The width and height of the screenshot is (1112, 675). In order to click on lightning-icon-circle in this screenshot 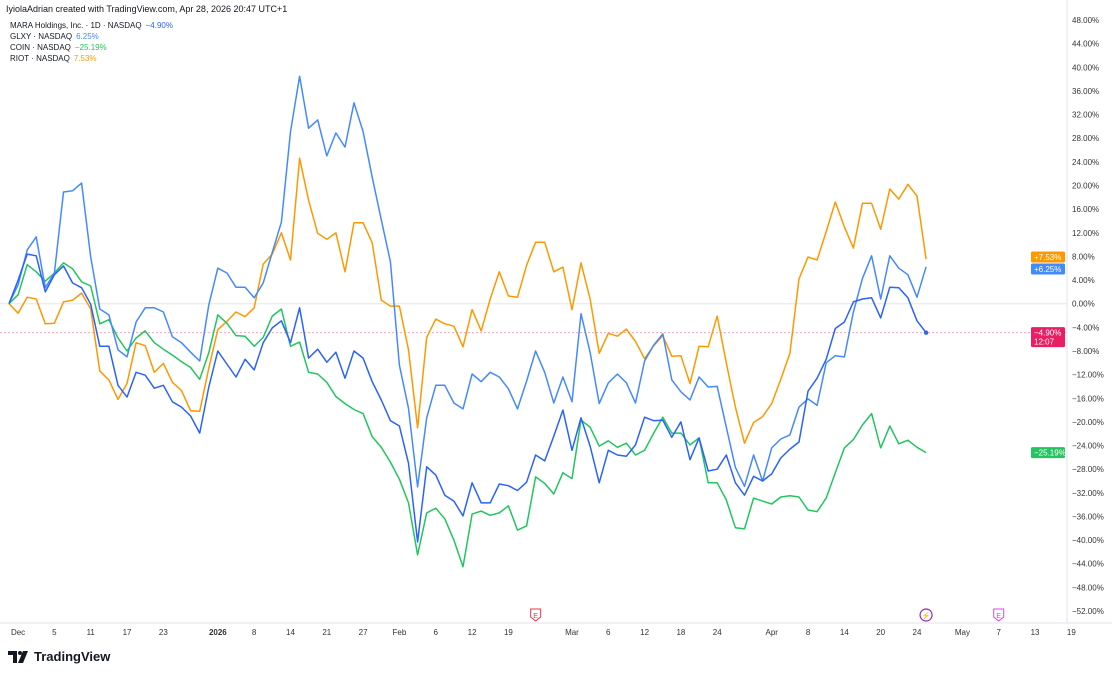, I will do `click(926, 615)`.